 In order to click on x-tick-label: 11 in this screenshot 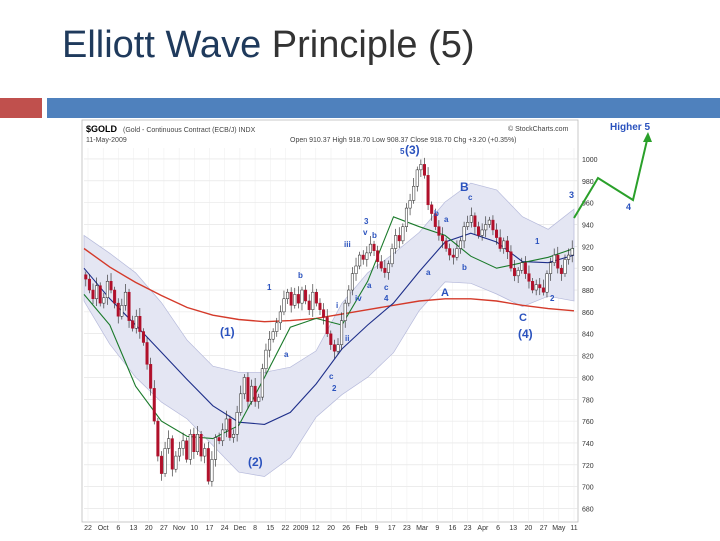, I will do `click(573, 528)`.